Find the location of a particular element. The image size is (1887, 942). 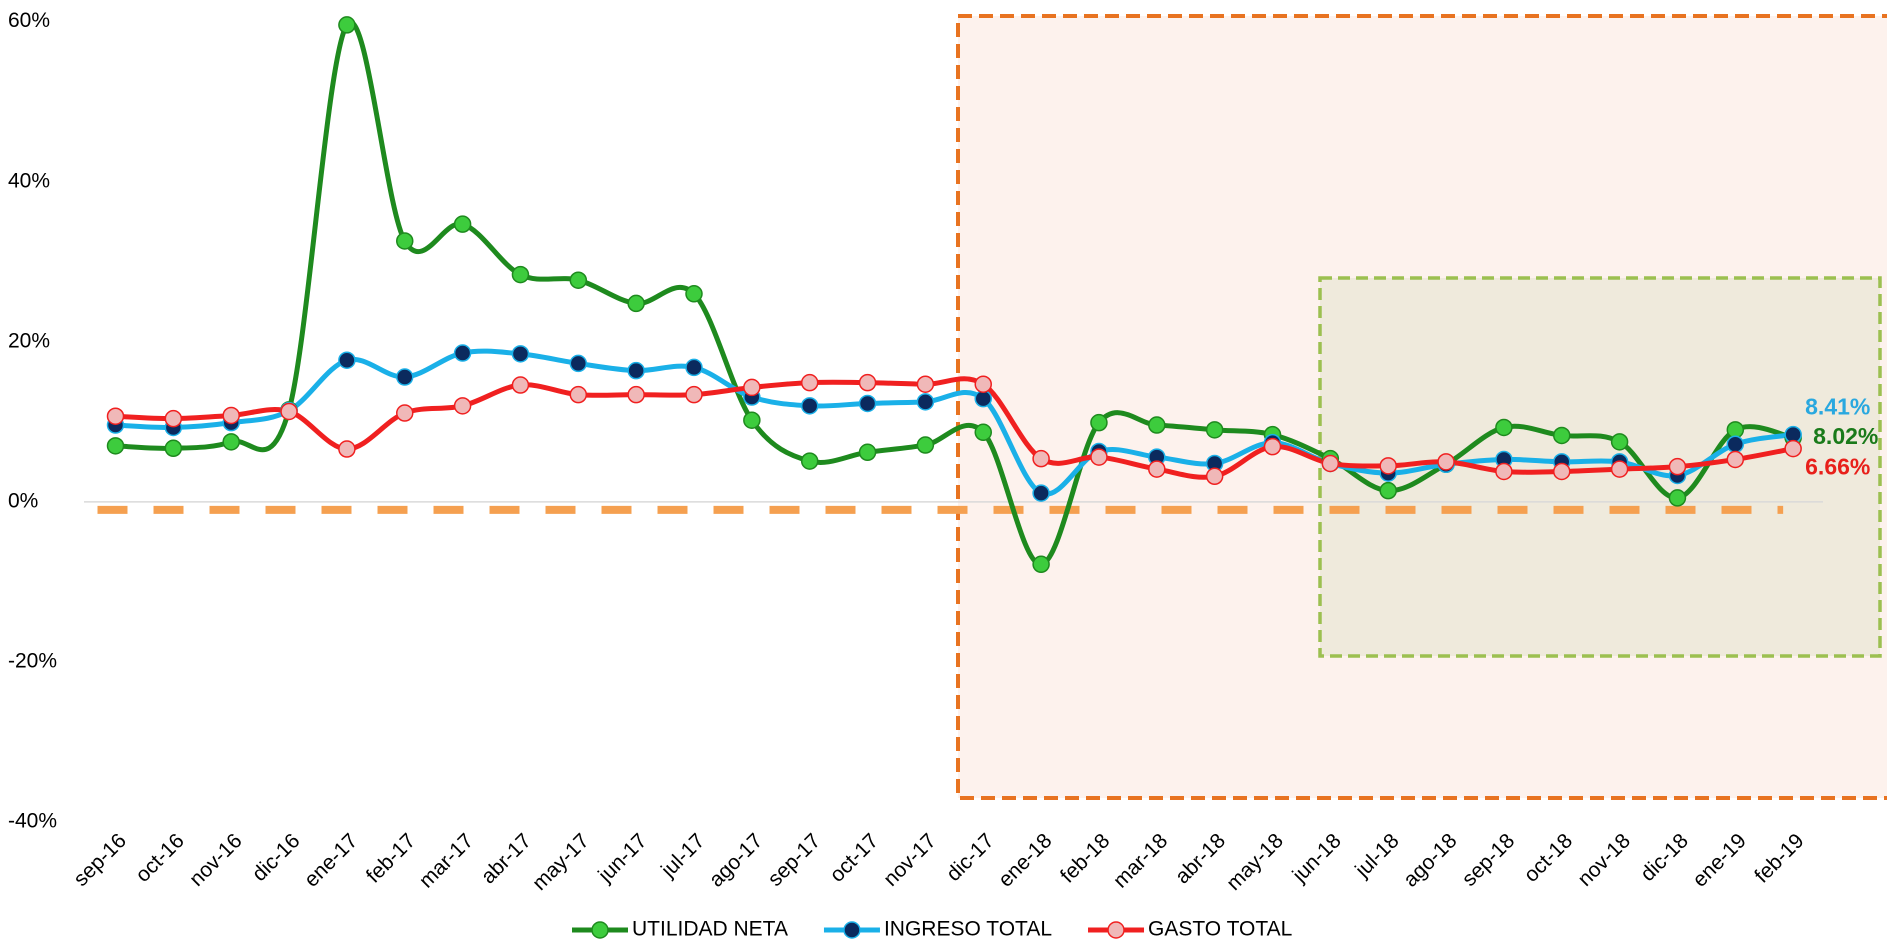

value-label: 8.02% is located at coordinates (1845, 436).